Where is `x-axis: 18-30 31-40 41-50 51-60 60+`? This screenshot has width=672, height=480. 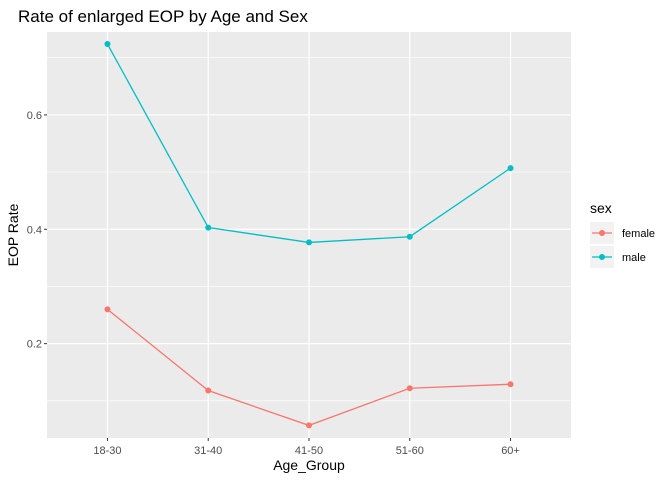
x-axis: 18-30 31-40 41-50 51-60 60+ is located at coordinates (306, 447).